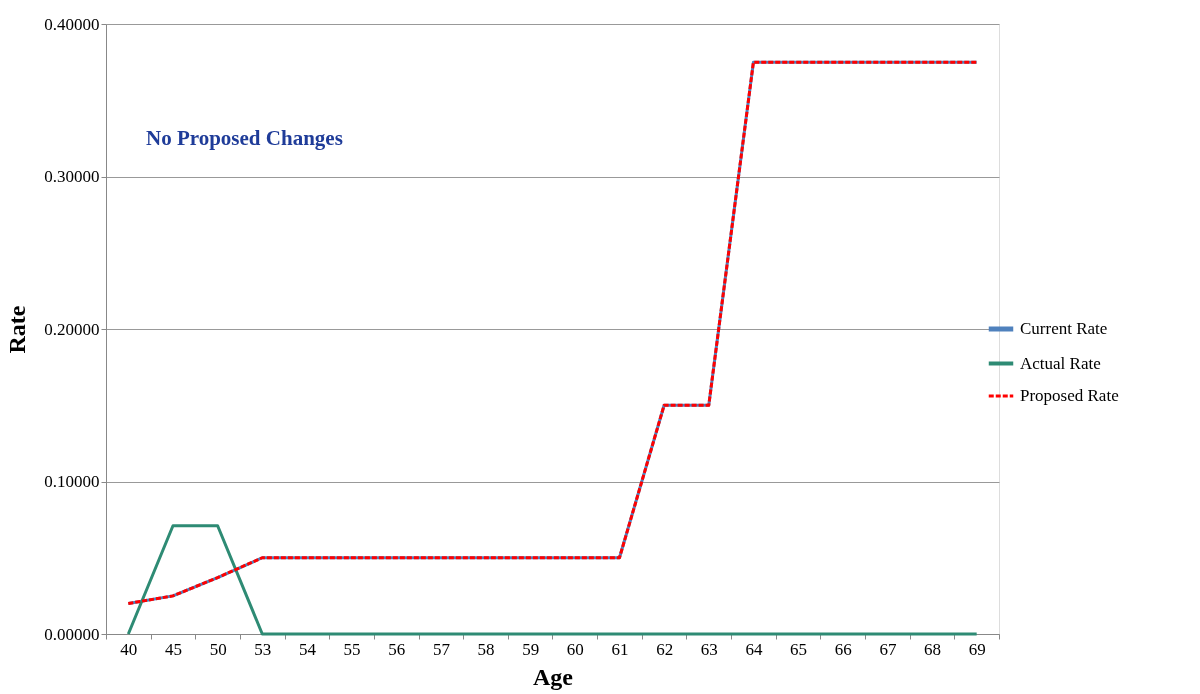  Describe the element at coordinates (263, 649) in the screenshot. I see `x-tick-label: 53` at that location.